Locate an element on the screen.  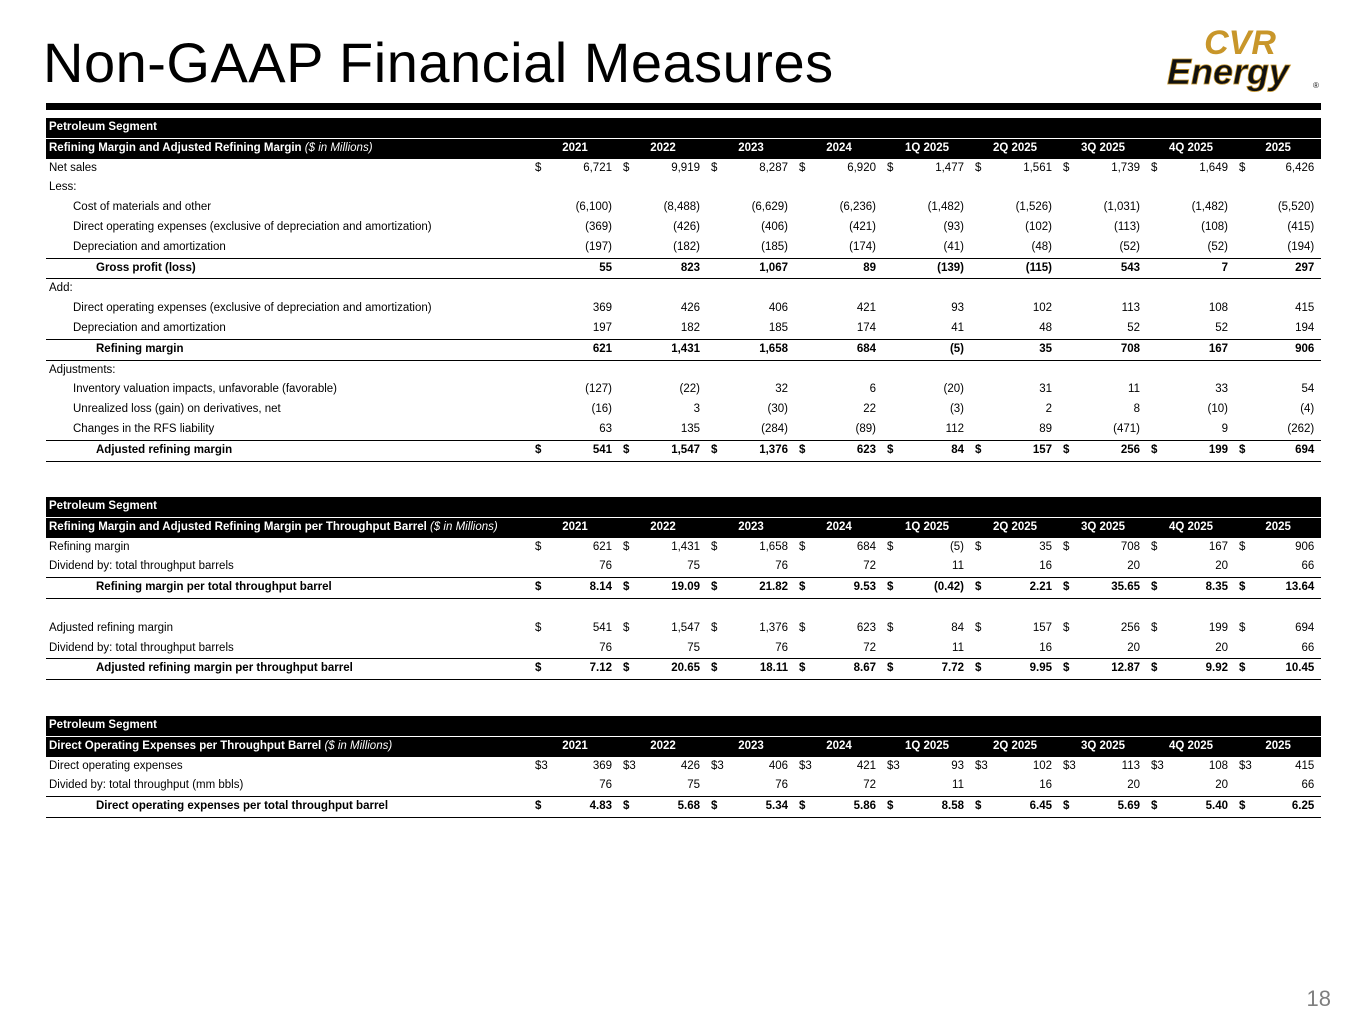
value-cell: 75 is located at coordinates (693, 566).